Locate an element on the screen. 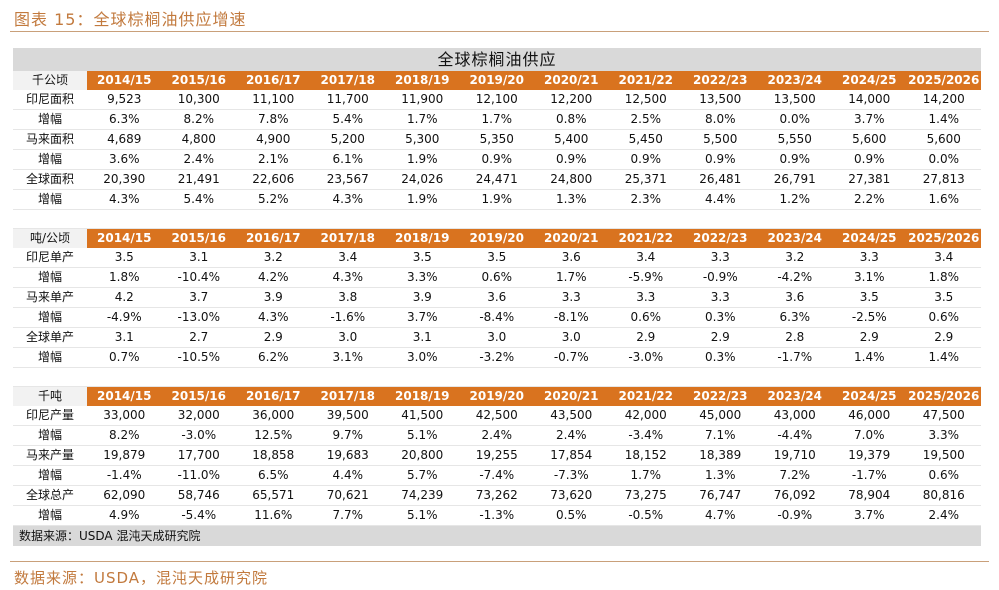 Image resolution: width=999 pixels, height=590 pixels. table-cell: 2.2% is located at coordinates (869, 199).